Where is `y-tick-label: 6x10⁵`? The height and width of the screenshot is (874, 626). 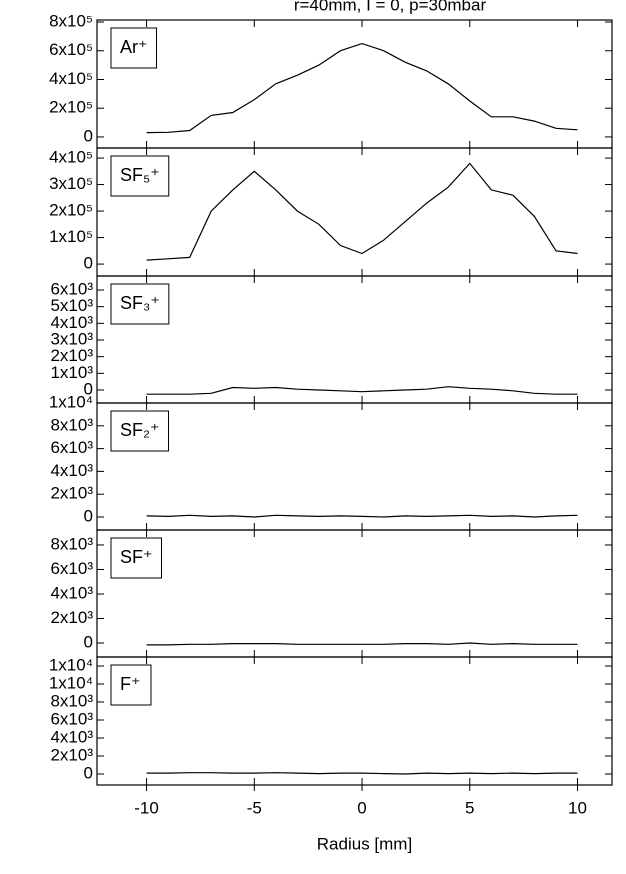 y-tick-label: 6x10⁵ is located at coordinates (71, 49).